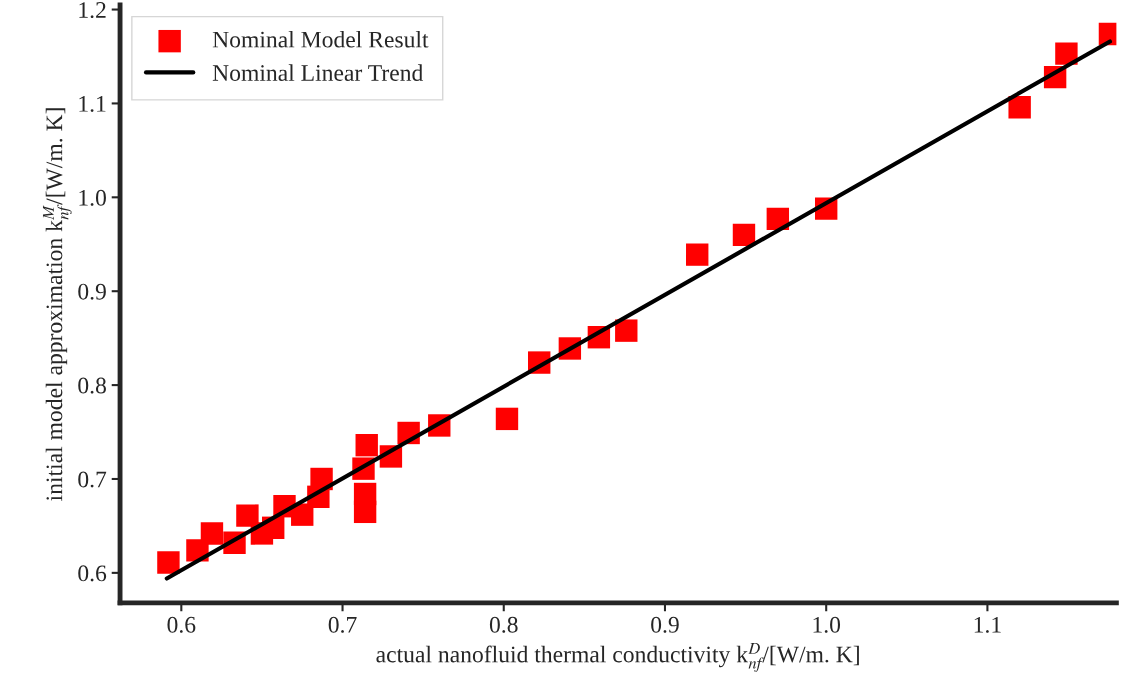 This screenshot has height=693, width=1122. Describe the element at coordinates (92, 479) in the screenshot. I see `y-tick-label: 0.7` at that location.